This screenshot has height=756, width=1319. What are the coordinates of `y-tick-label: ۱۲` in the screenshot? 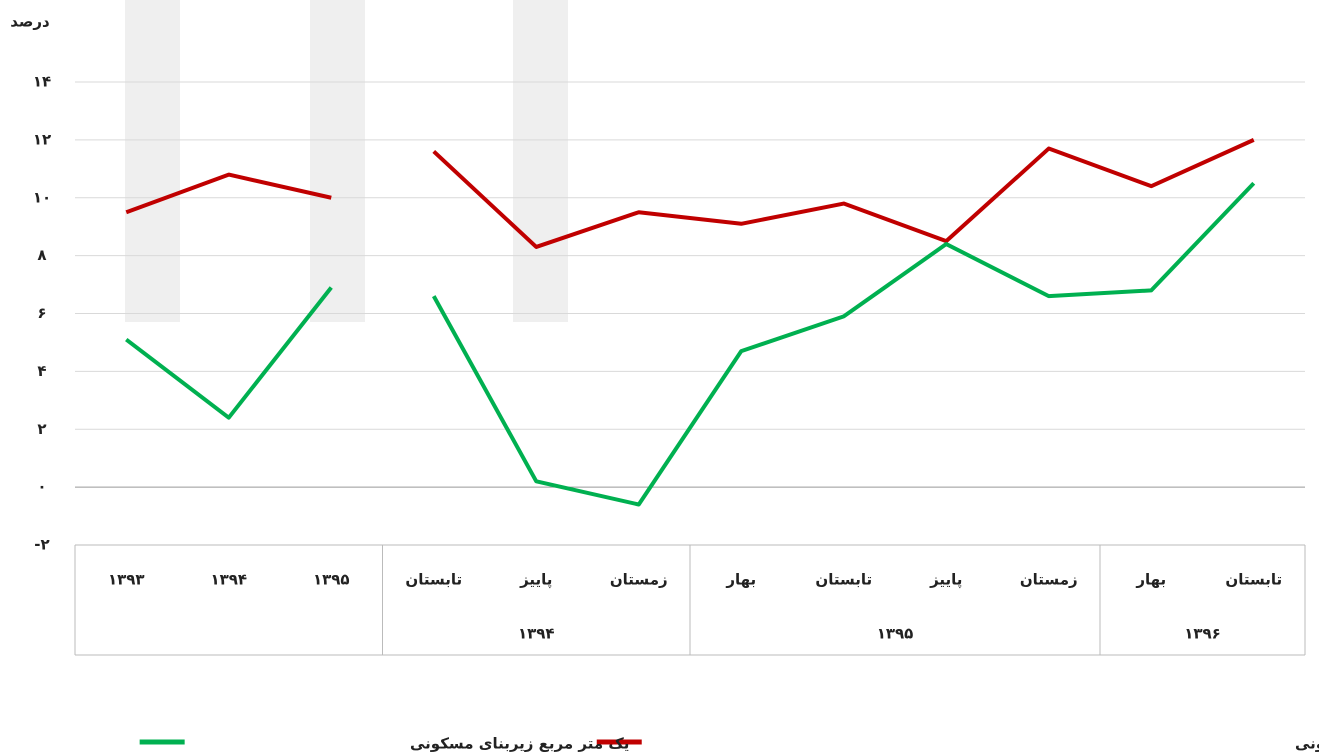 It's located at (42, 139).